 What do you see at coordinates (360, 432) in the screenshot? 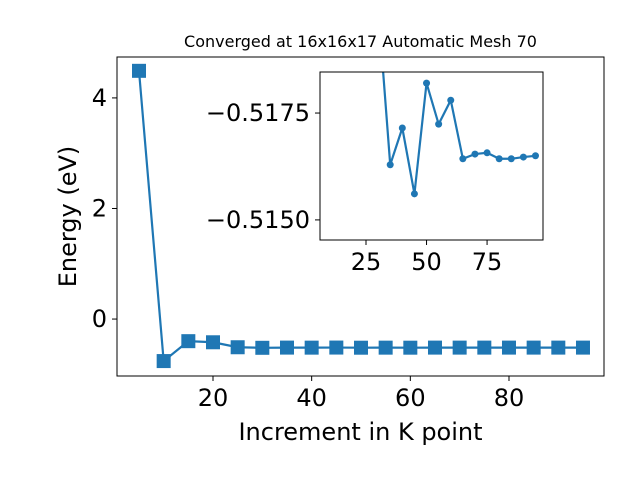
I see `x-axis-label: Increment in K point` at bounding box center [360, 432].